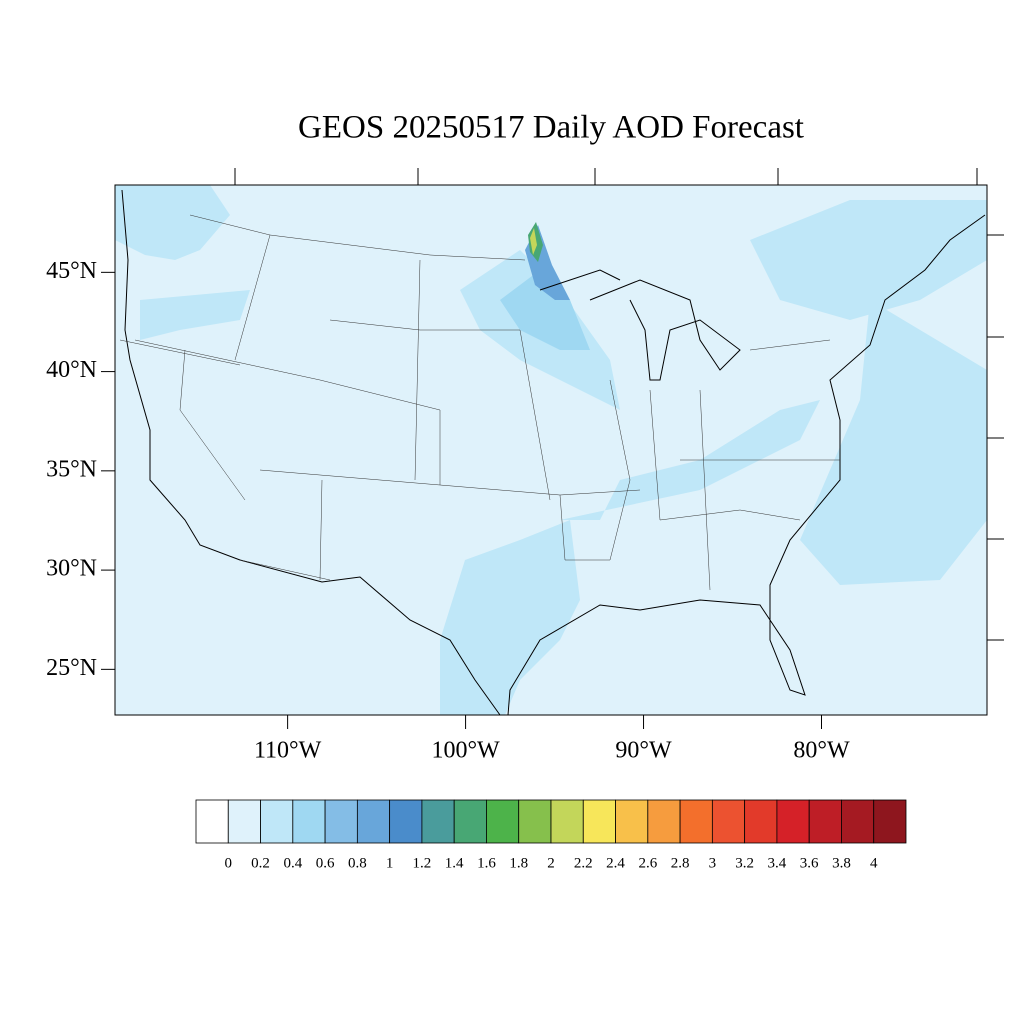 Image resolution: width=1024 pixels, height=1024 pixels. What do you see at coordinates (841, 863) in the screenshot?
I see `colorbar-label: 3.8` at bounding box center [841, 863].